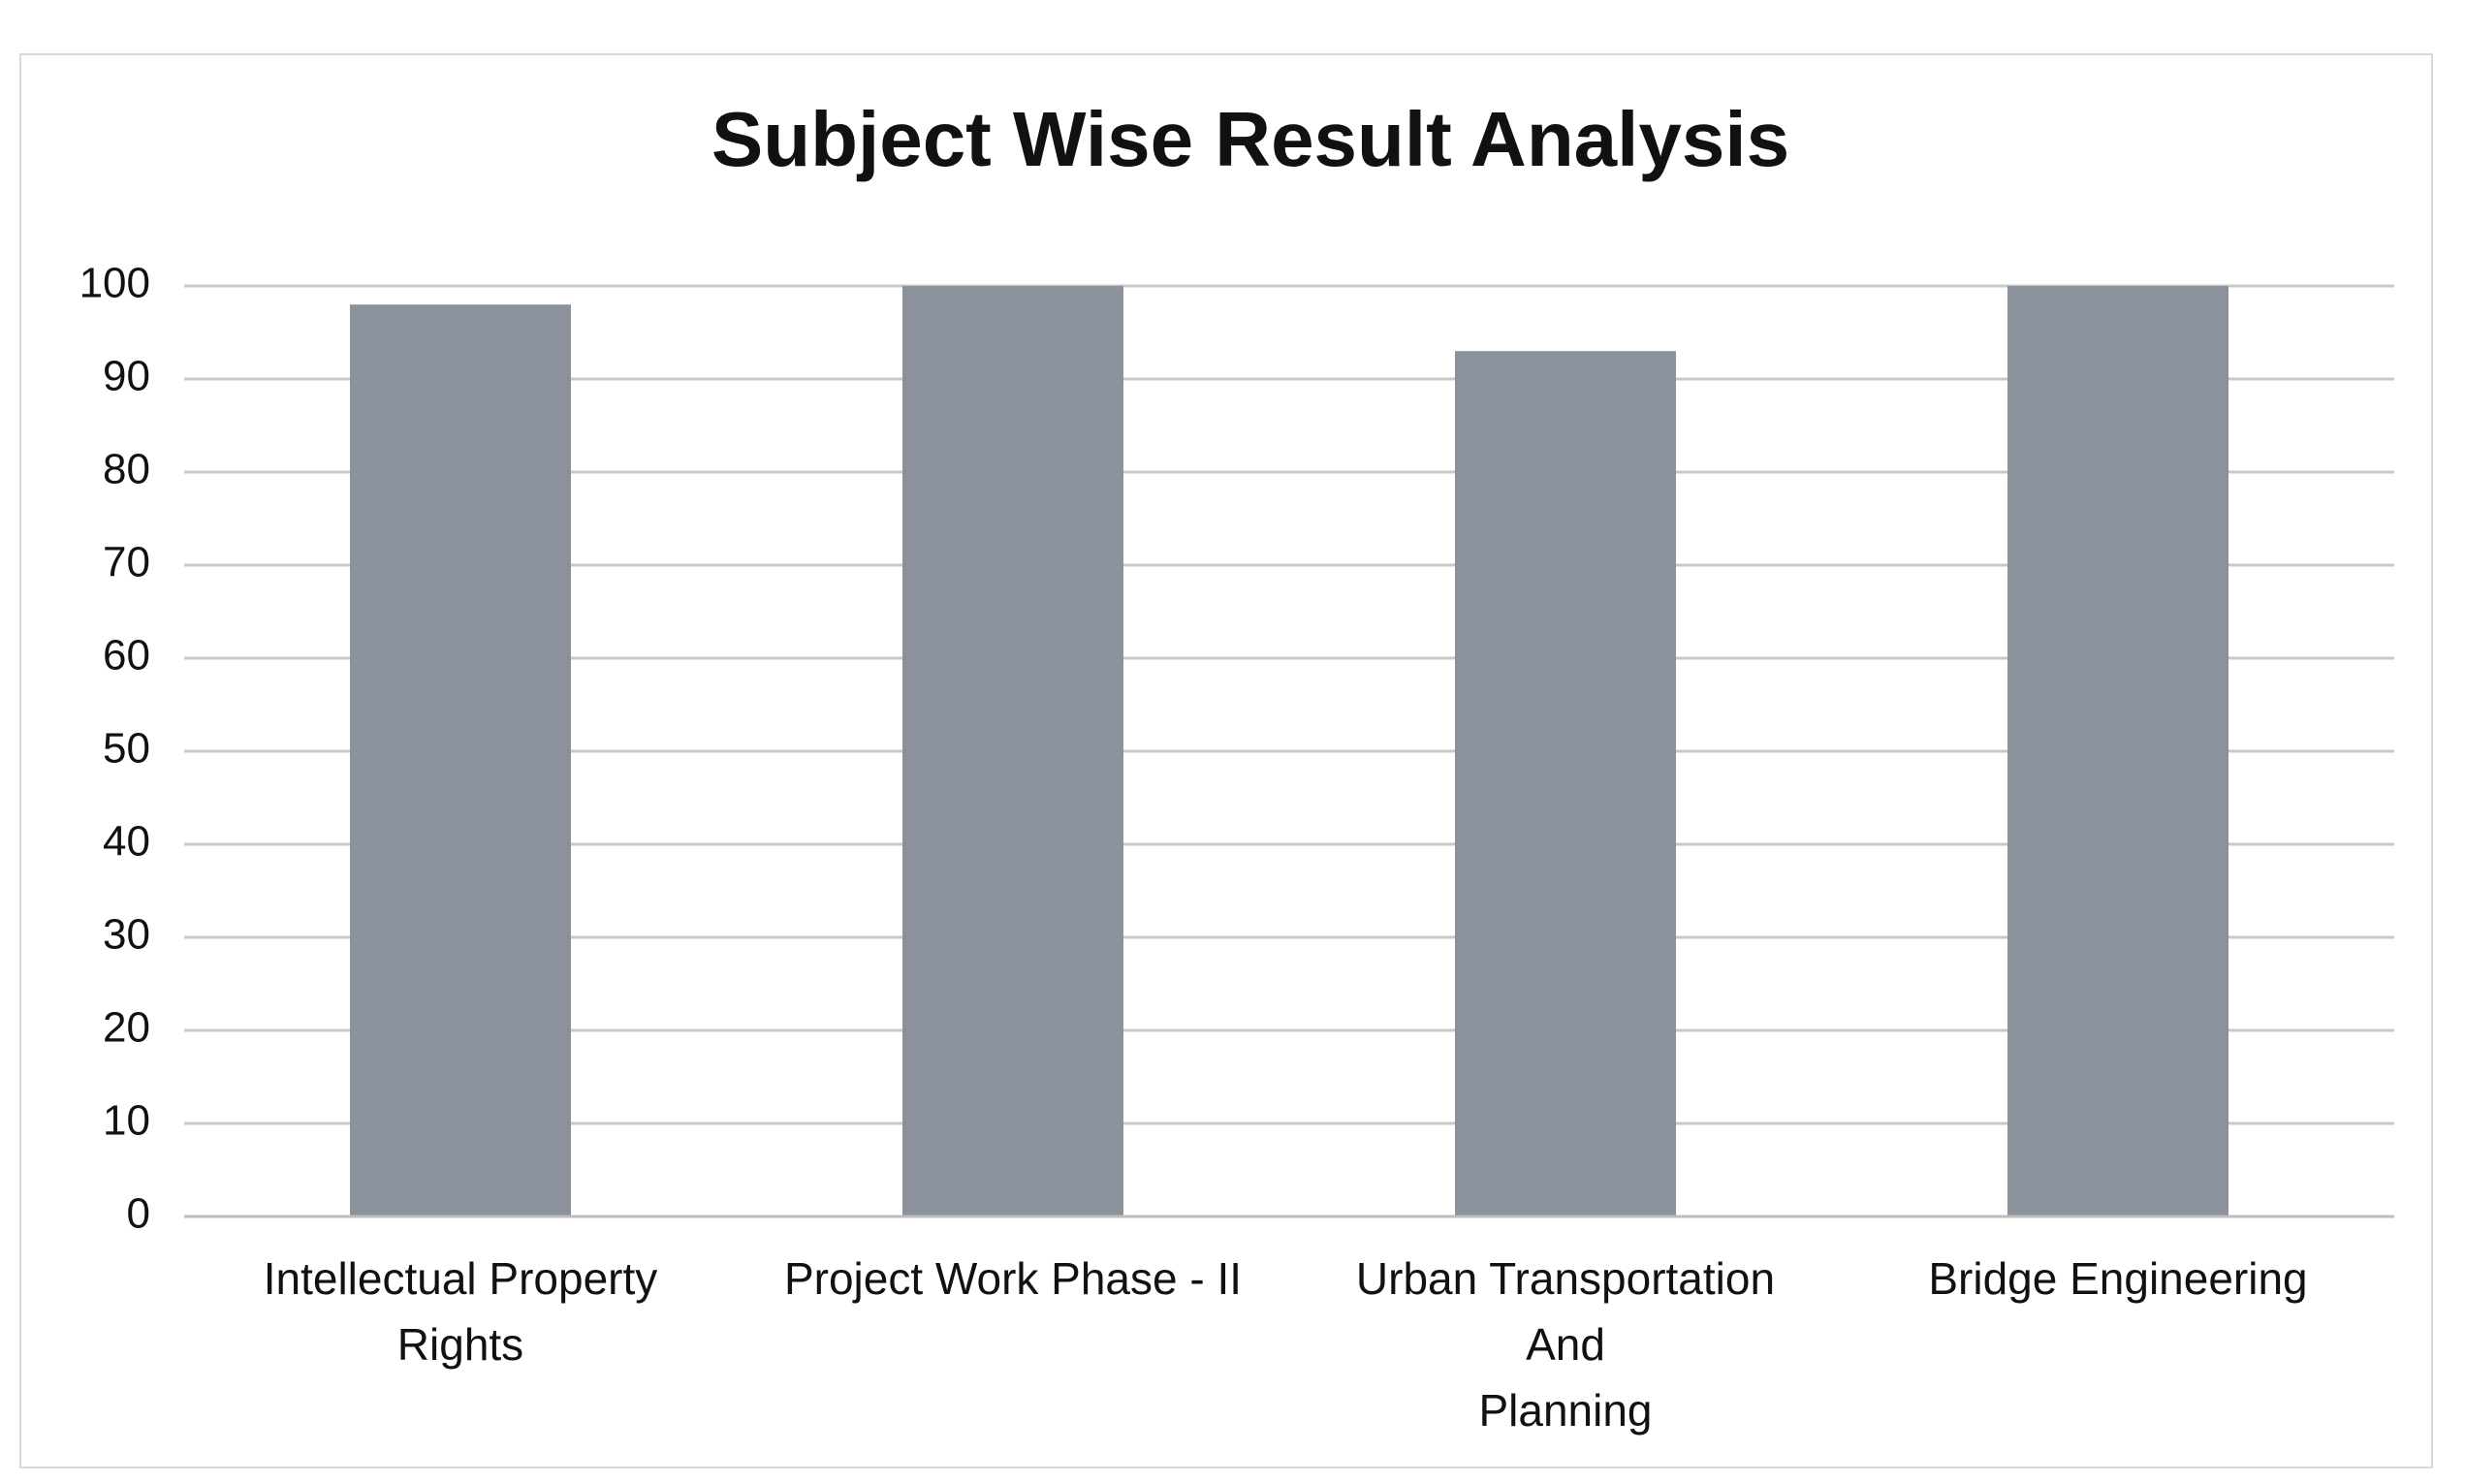 This screenshot has height=1484, width=2465. I want to click on x-tick-label: Intellectual Property Rights, so click(460, 1311).